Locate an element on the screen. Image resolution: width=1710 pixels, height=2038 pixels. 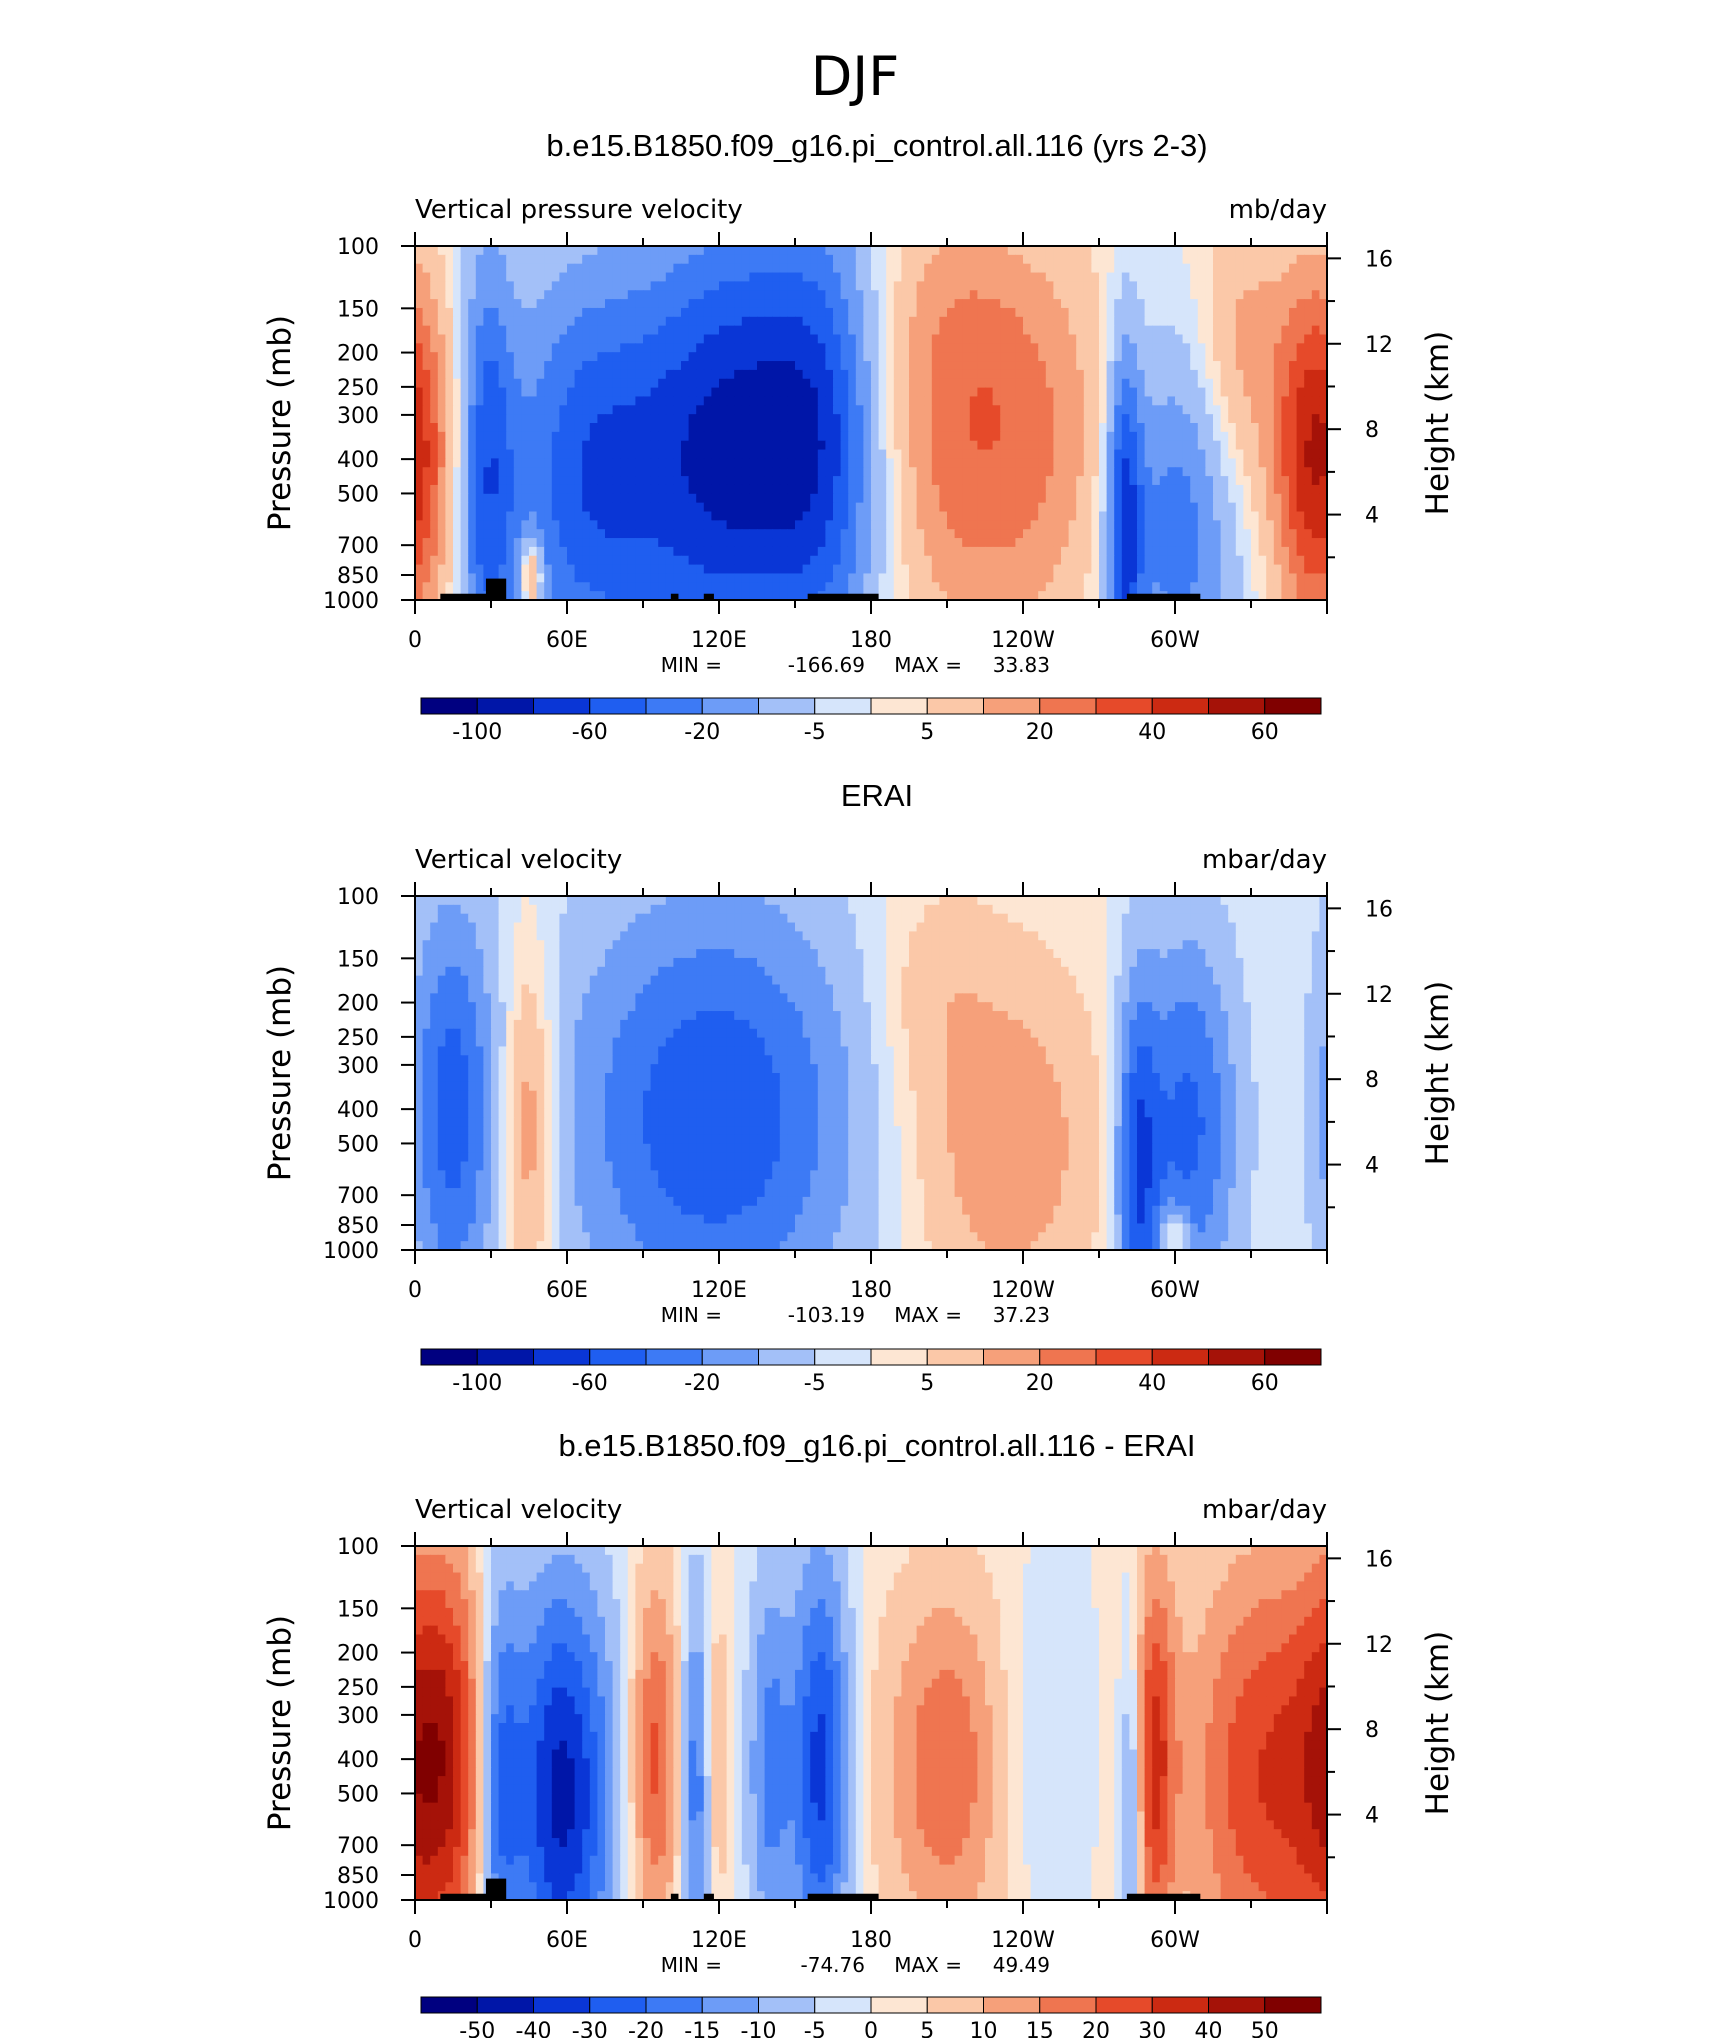
x-tick-label: 60W is located at coordinates (1175, 640).